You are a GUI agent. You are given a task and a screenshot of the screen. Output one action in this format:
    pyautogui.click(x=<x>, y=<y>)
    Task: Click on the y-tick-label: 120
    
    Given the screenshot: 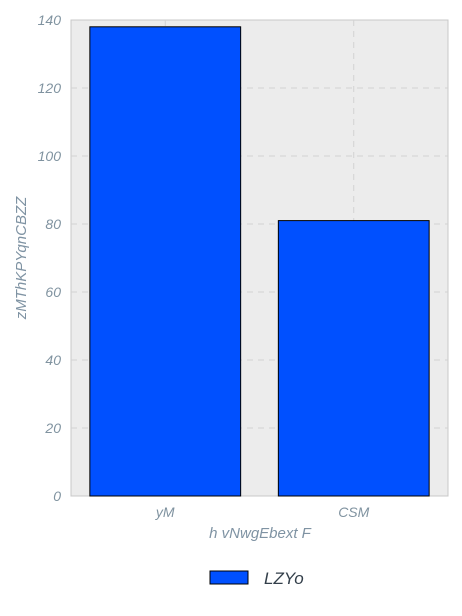 What is the action you would take?
    pyautogui.click(x=50, y=88)
    